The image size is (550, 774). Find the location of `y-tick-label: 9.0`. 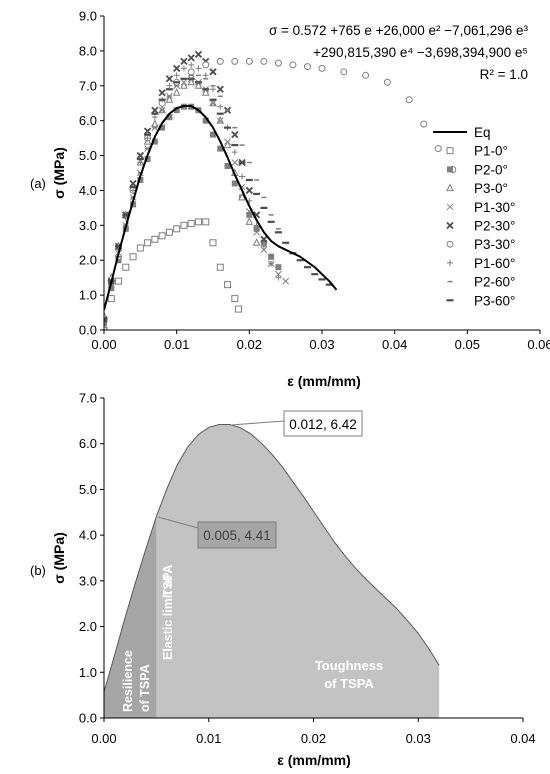

y-tick-label: 9.0 is located at coordinates (88, 16).